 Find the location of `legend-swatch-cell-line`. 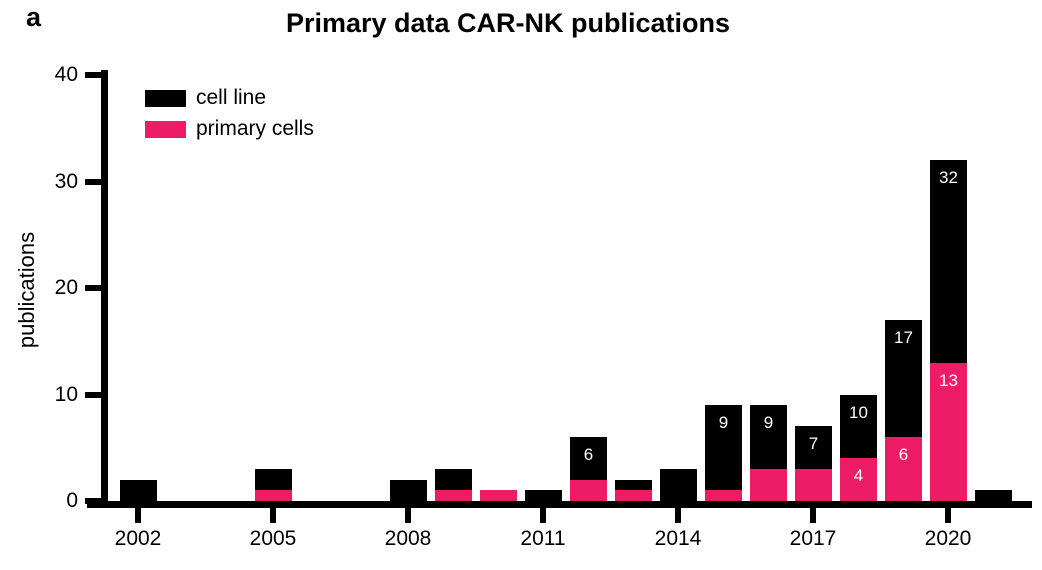

legend-swatch-cell-line is located at coordinates (165, 98).